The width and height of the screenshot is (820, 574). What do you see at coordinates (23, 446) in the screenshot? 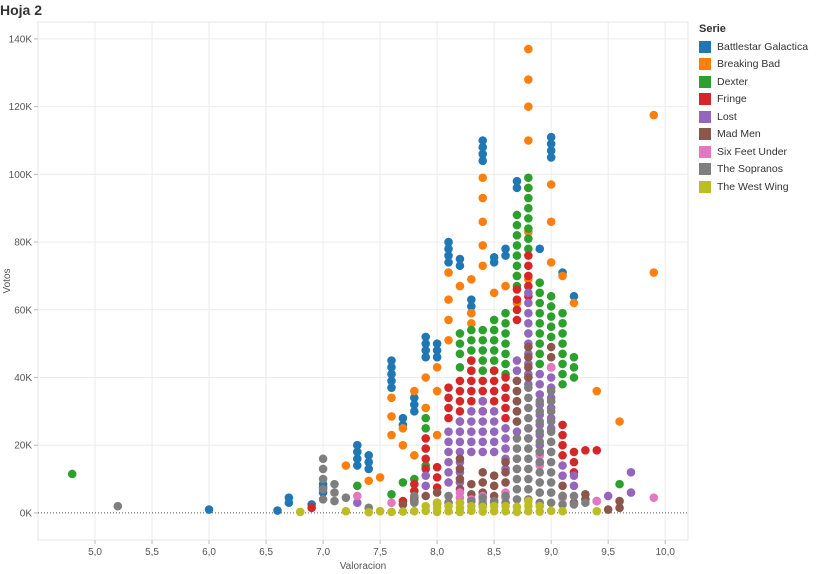
I see `y-tick-label: 20K` at bounding box center [23, 446].